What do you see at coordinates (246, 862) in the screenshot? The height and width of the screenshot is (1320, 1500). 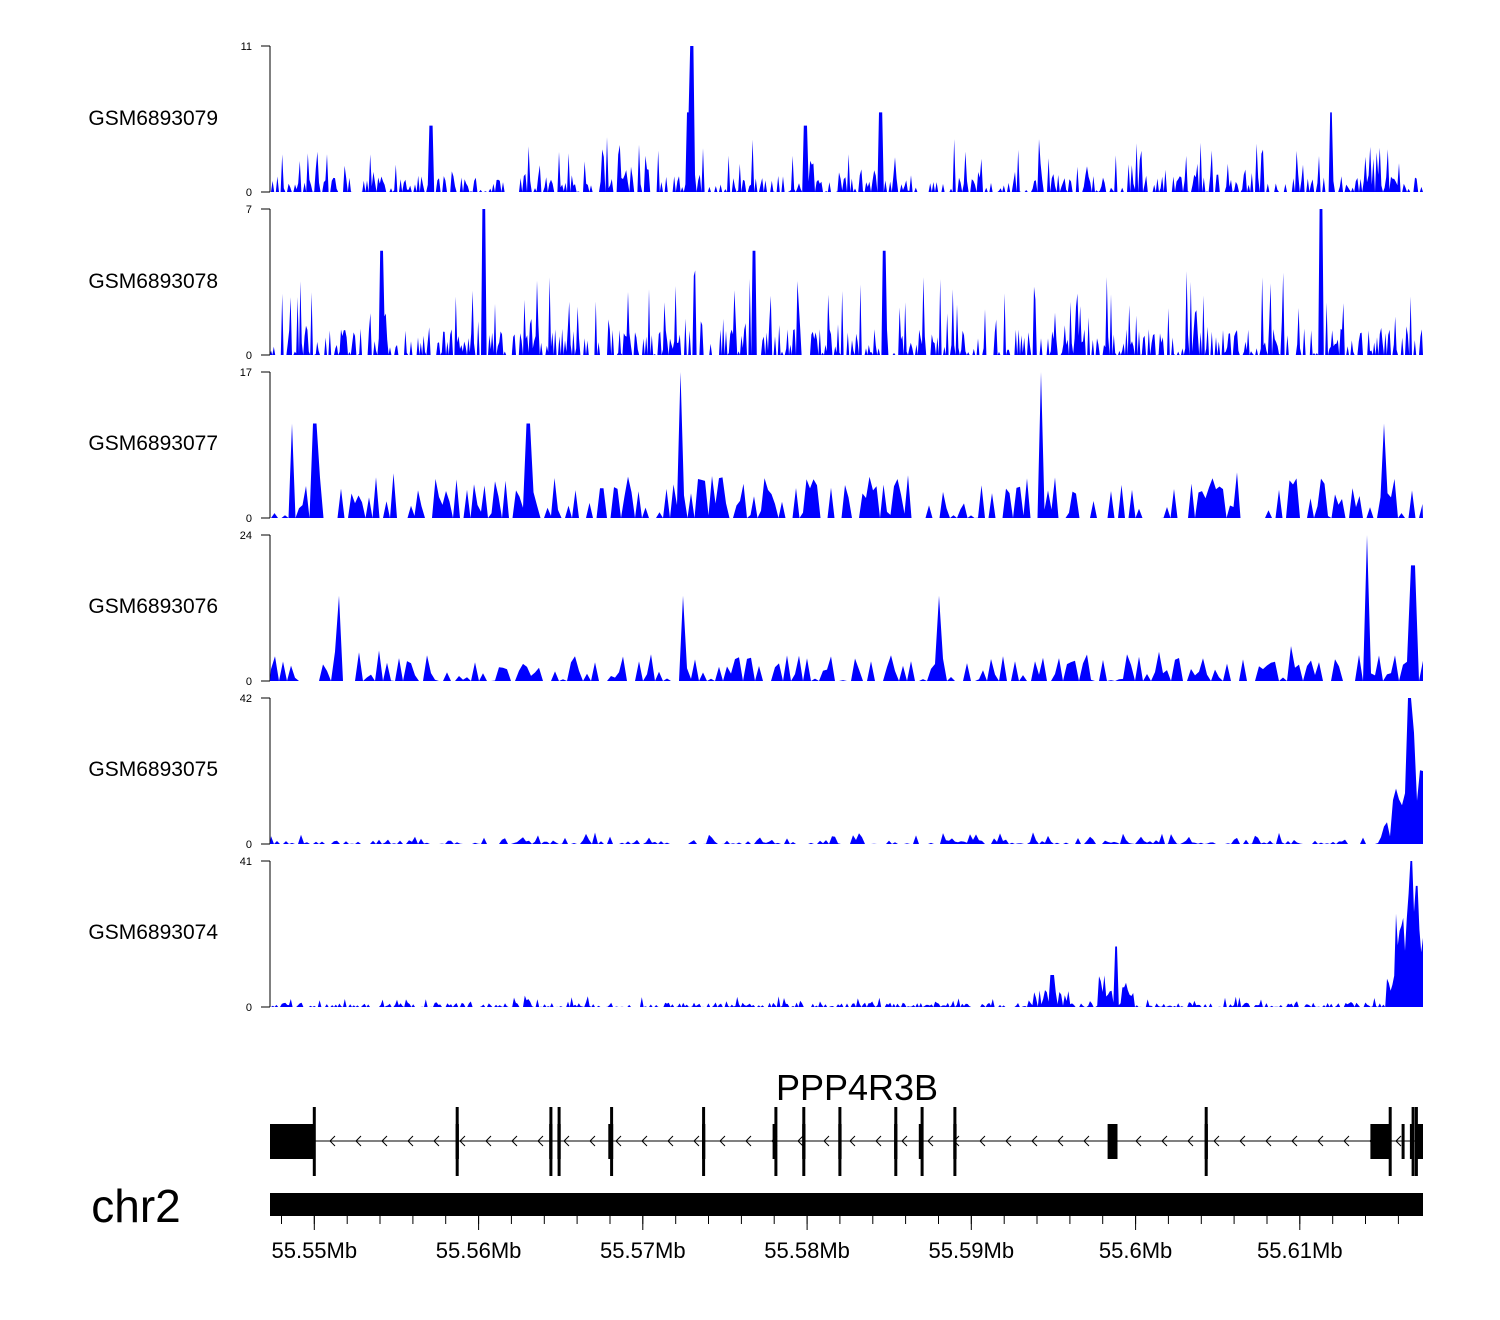 I see `axis-max-label: 41` at bounding box center [246, 862].